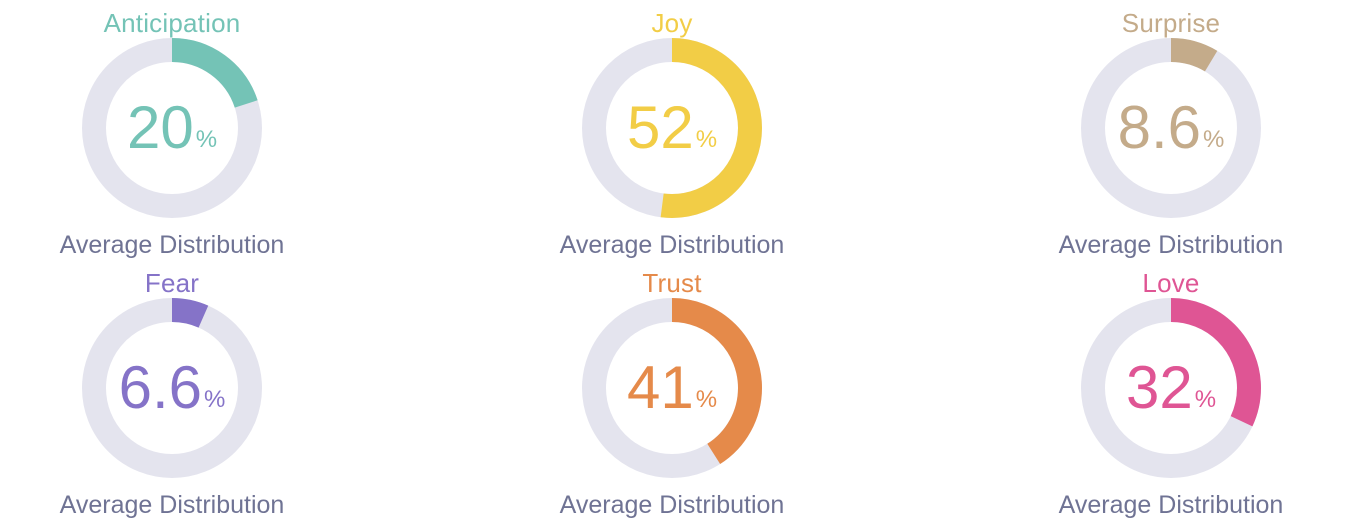 The height and width of the screenshot is (532, 1370). I want to click on donut-title: Love, so click(1171, 283).